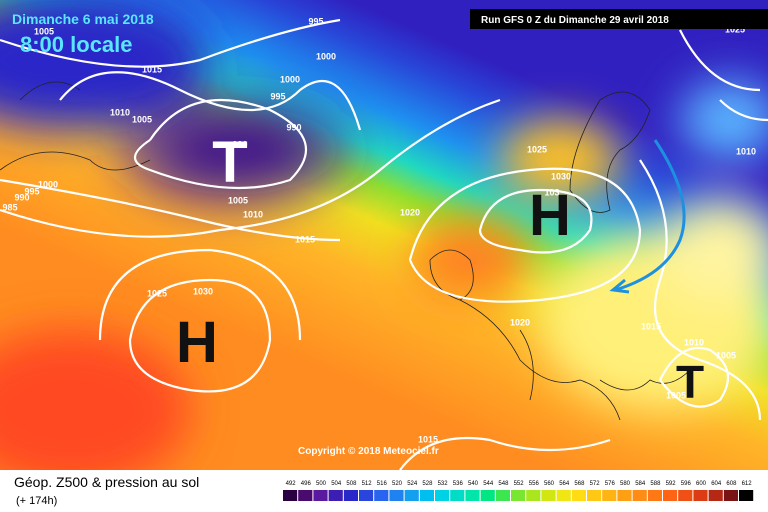 The height and width of the screenshot is (512, 768). What do you see at coordinates (488, 484) in the screenshot?
I see `scale-label: 544` at bounding box center [488, 484].